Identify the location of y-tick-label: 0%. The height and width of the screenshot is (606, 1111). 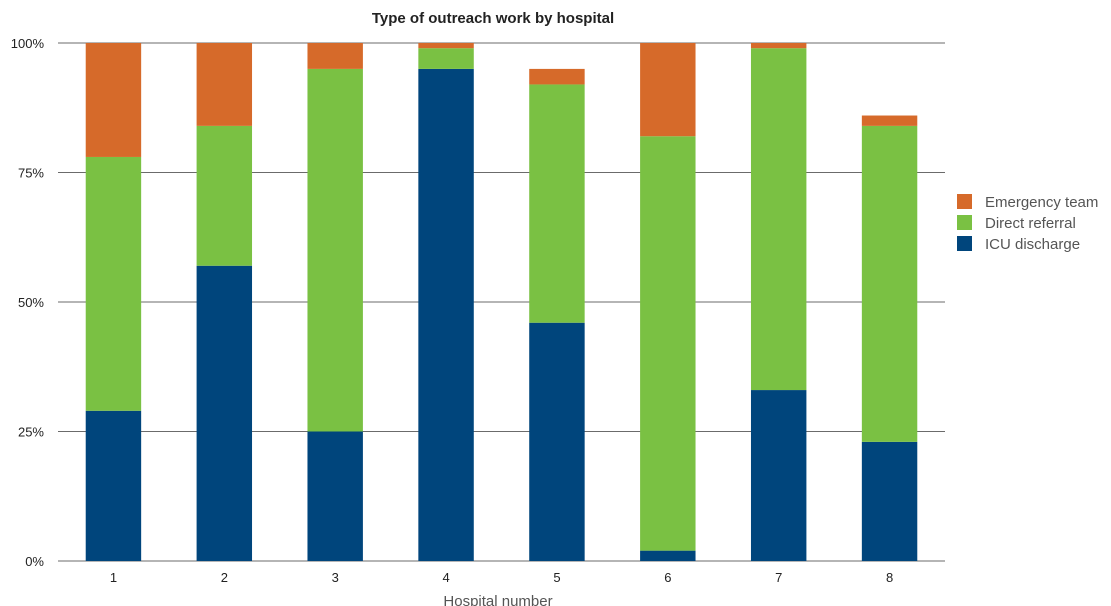
(34, 561).